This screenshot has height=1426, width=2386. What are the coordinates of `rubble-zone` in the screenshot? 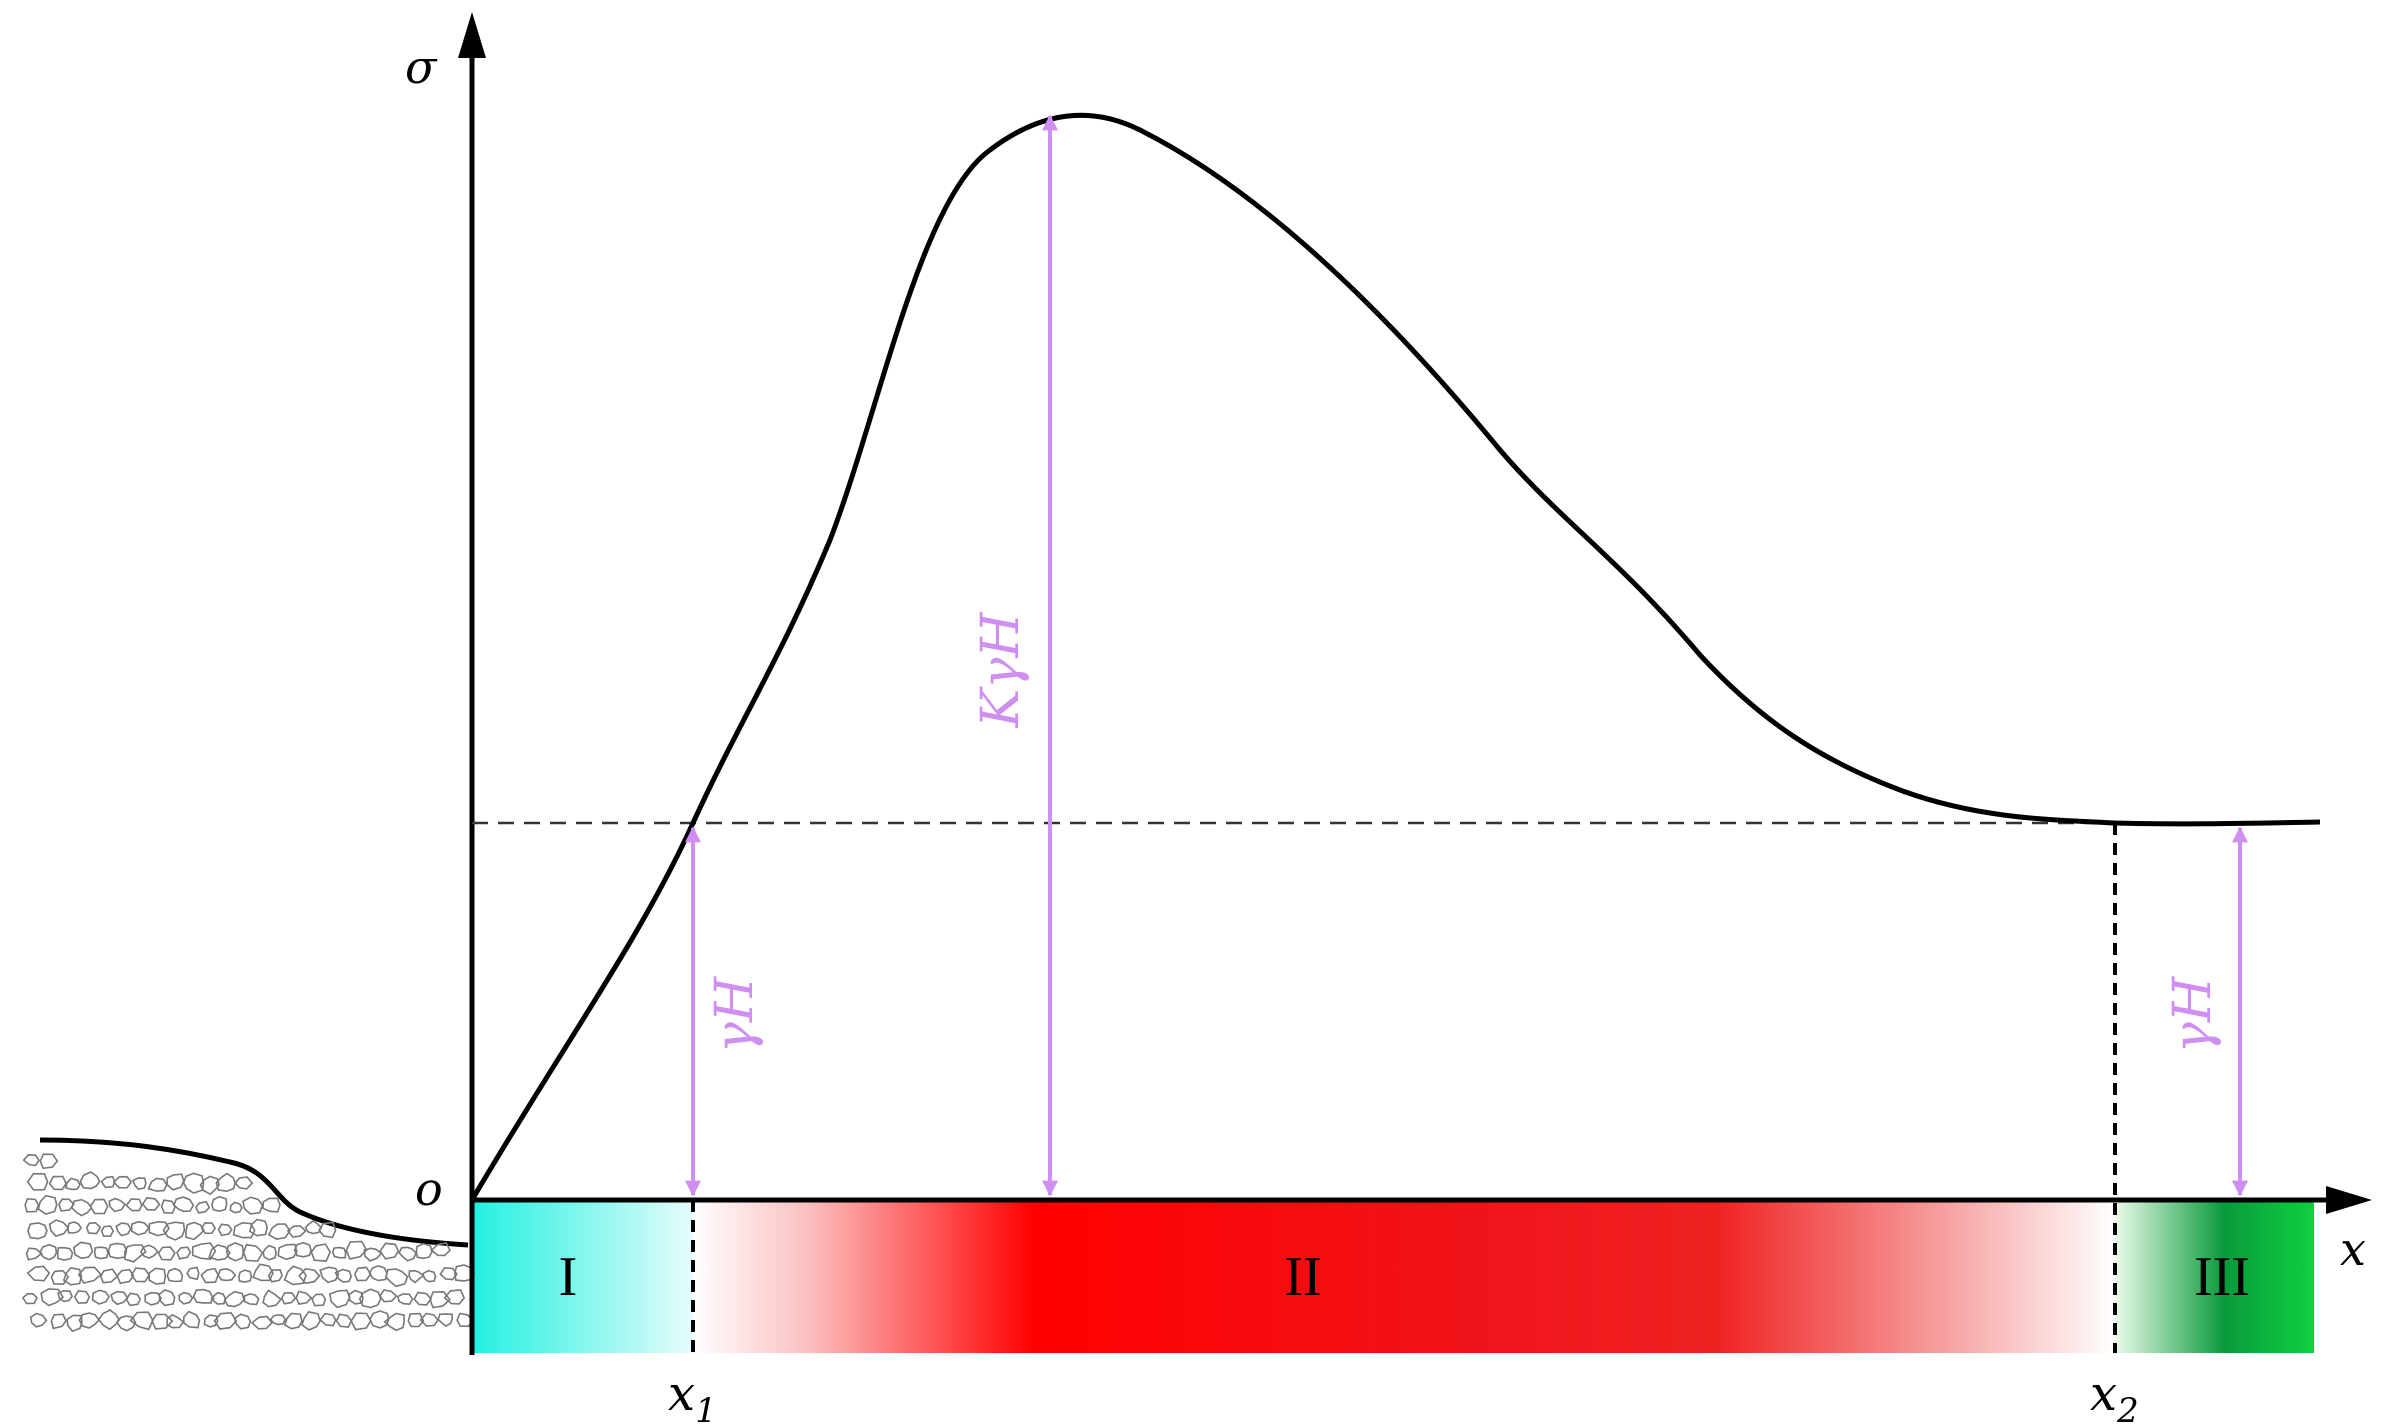 It's located at (248, 1235).